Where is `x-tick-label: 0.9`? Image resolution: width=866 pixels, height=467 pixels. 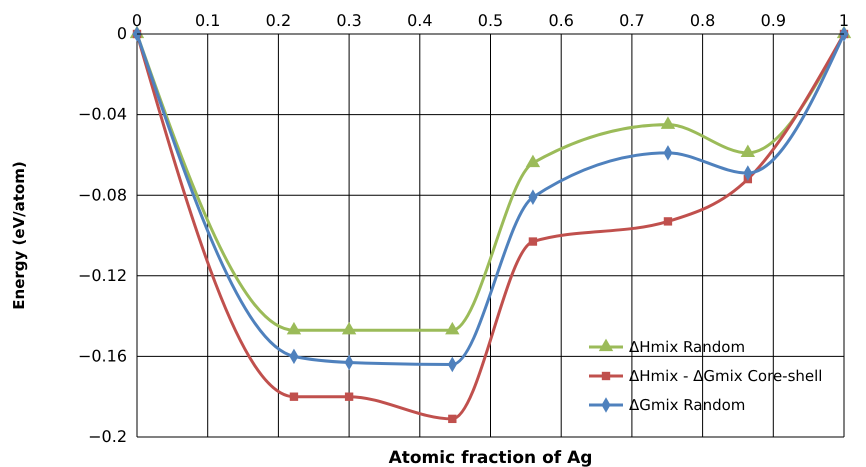 x-tick-label: 0.9 is located at coordinates (773, 20).